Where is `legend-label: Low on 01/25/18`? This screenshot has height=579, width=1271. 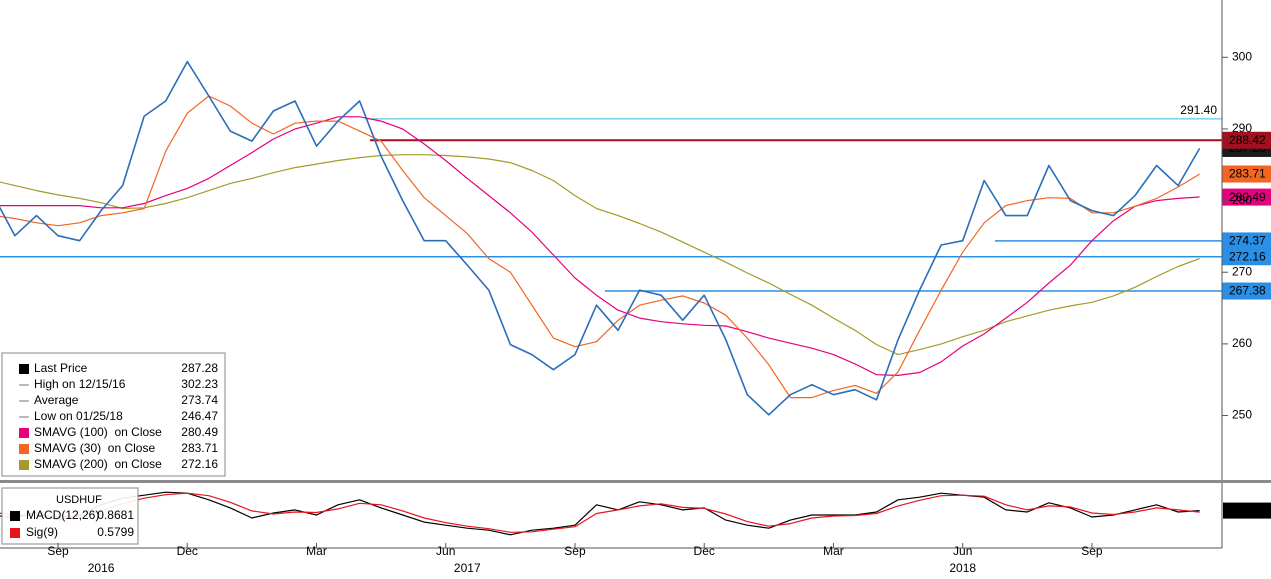 legend-label: Low on 01/25/18 is located at coordinates (78, 416).